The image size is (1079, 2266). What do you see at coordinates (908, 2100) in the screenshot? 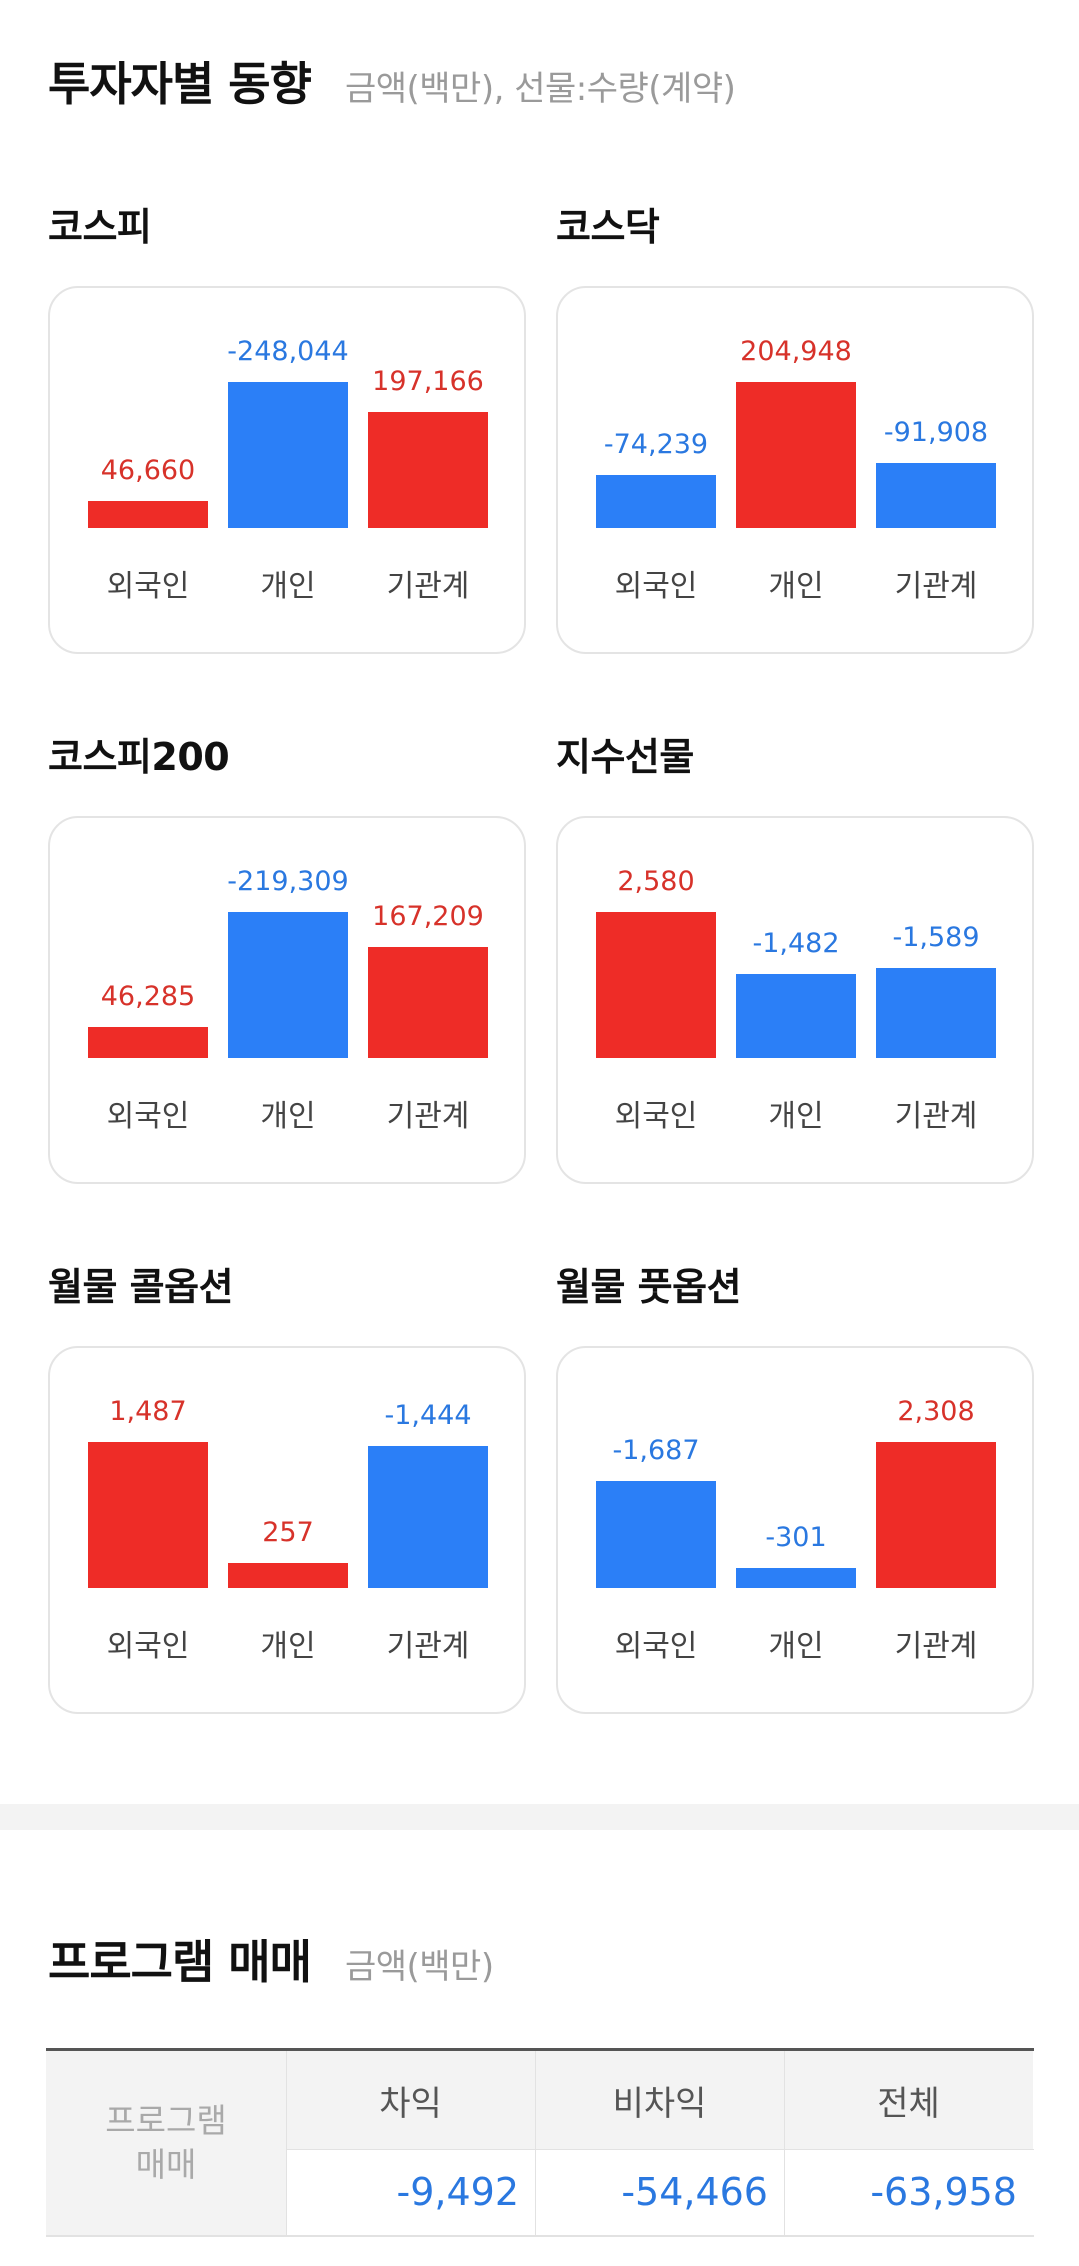
I see `column-header-total: 전체` at bounding box center [908, 2100].